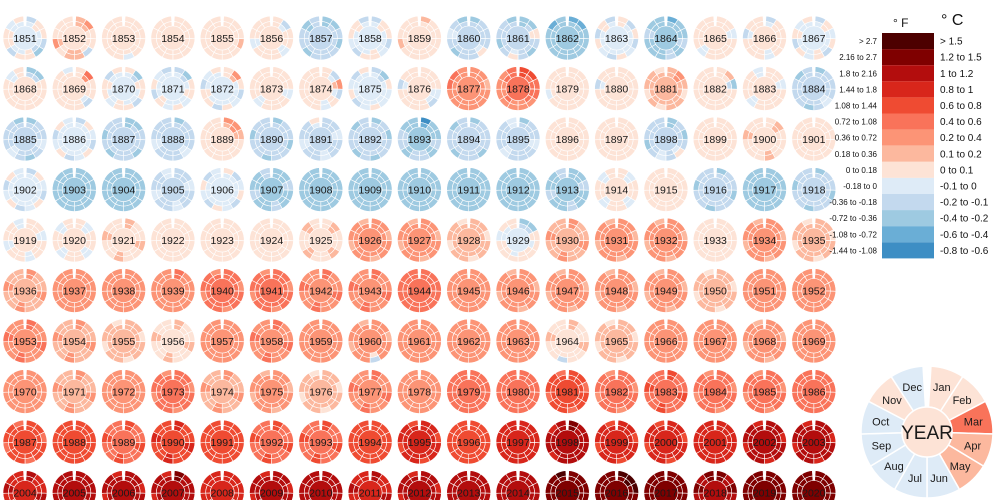 This screenshot has height=500, width=1000. I want to click on year-ring: 1867, so click(814, 38).